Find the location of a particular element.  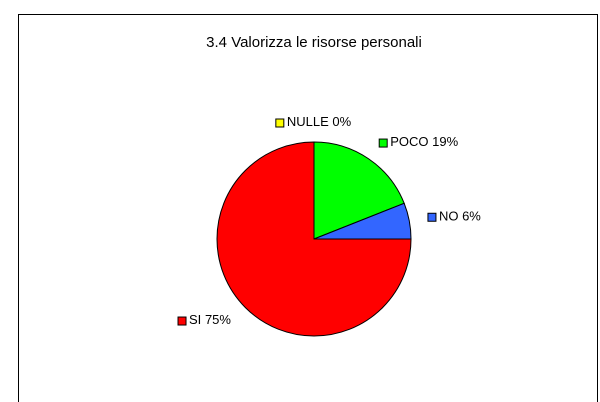

value-label: 6% is located at coordinates (471, 216).